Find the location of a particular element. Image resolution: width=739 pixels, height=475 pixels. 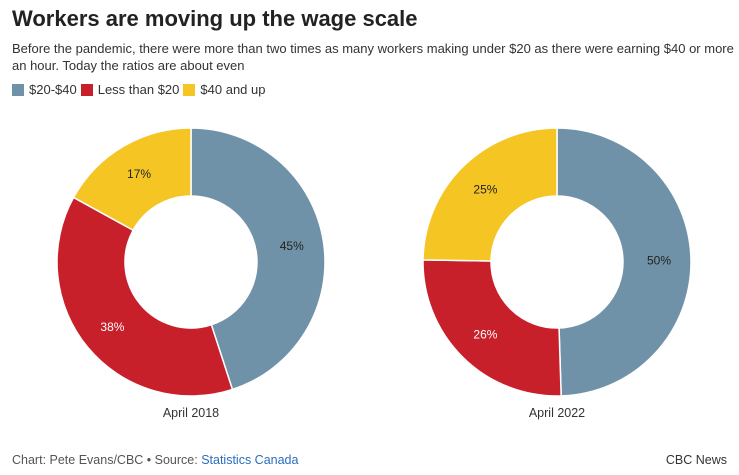

source-link: Statistics Canada is located at coordinates (250, 460).